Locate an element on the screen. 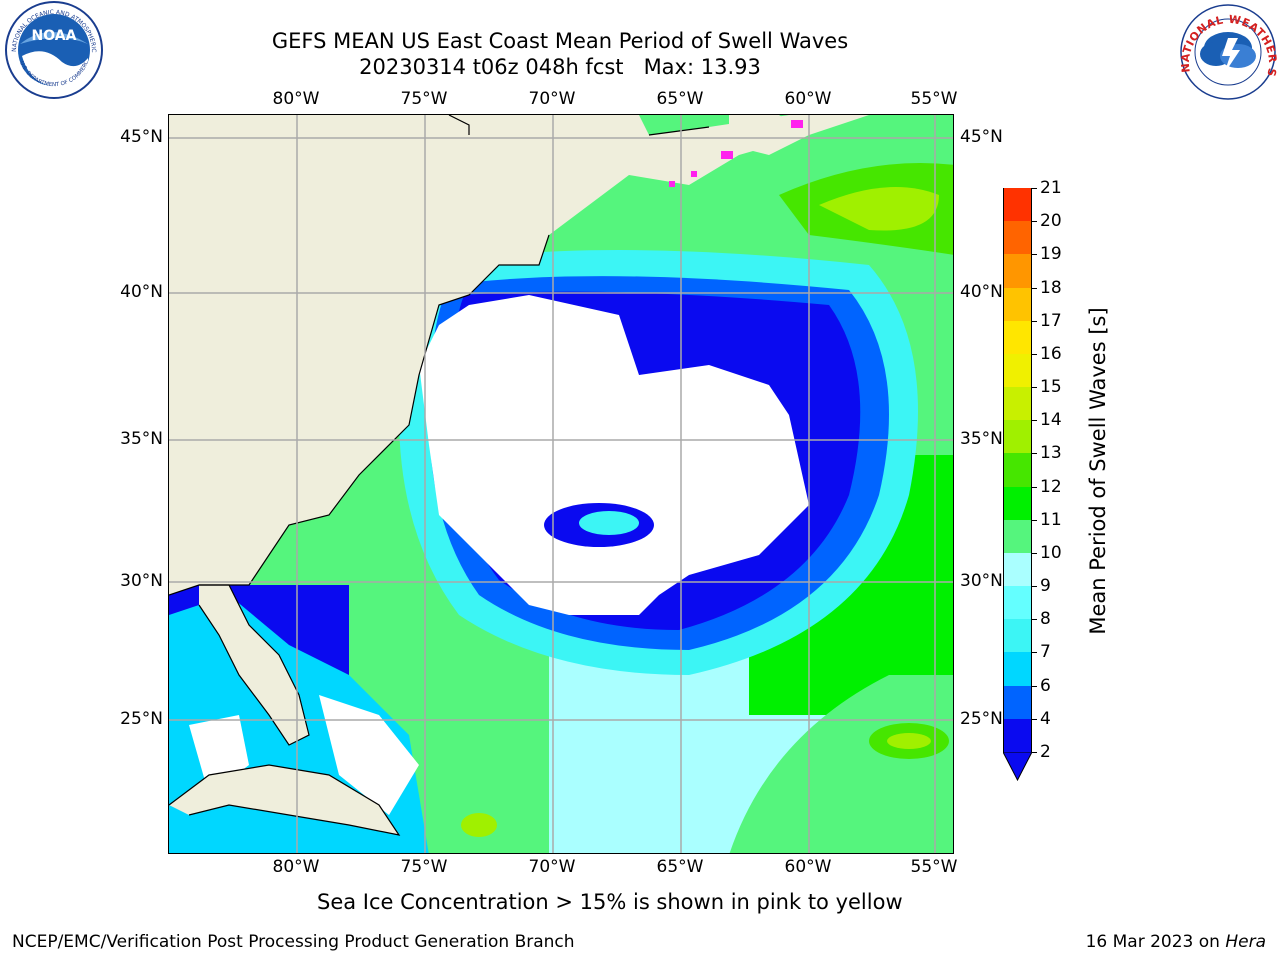  colorbar-tick-label: 13 is located at coordinates (1051, 453).